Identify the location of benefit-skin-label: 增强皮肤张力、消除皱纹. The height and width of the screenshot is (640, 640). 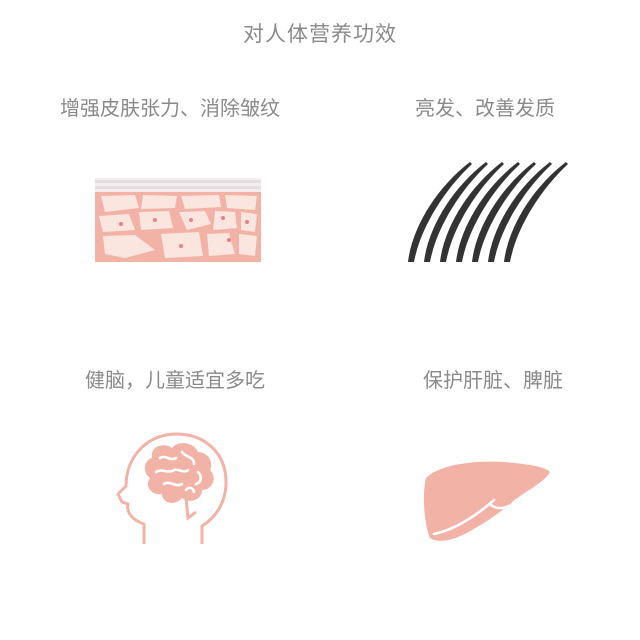
(170, 108).